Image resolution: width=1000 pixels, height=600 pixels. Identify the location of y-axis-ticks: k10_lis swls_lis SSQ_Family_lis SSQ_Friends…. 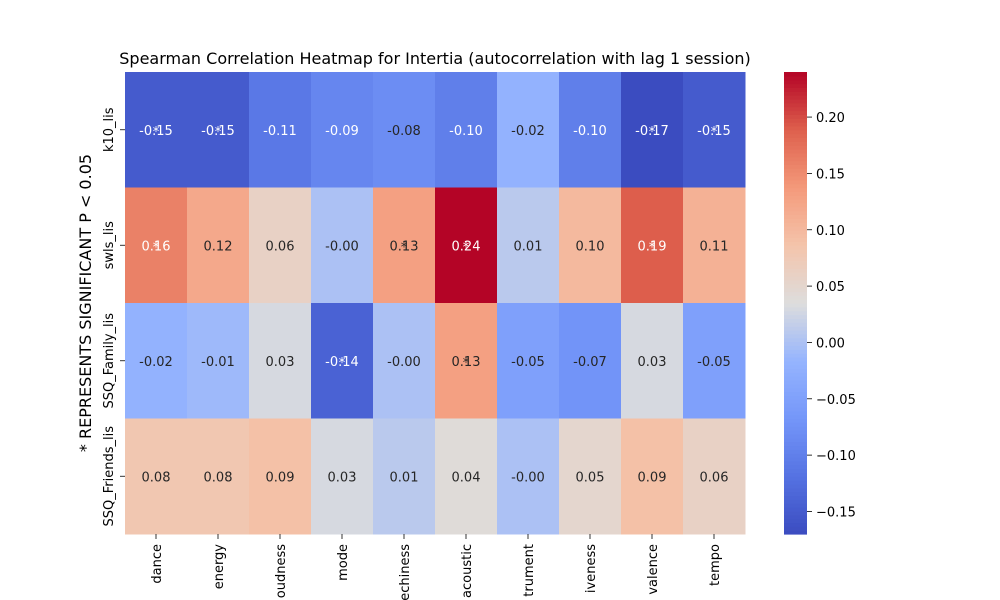
(113, 316).